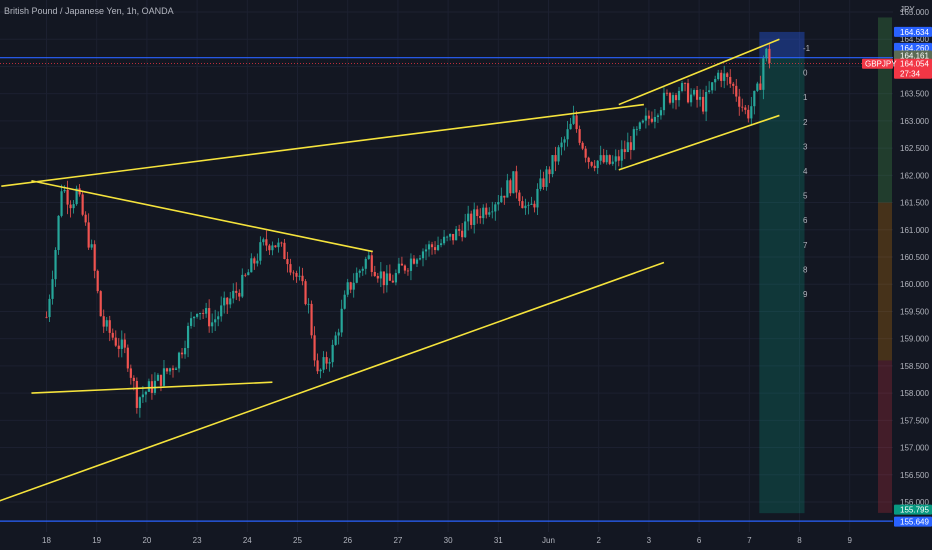 The height and width of the screenshot is (550, 932). I want to click on price-tag-label: 164.161, so click(914, 56).